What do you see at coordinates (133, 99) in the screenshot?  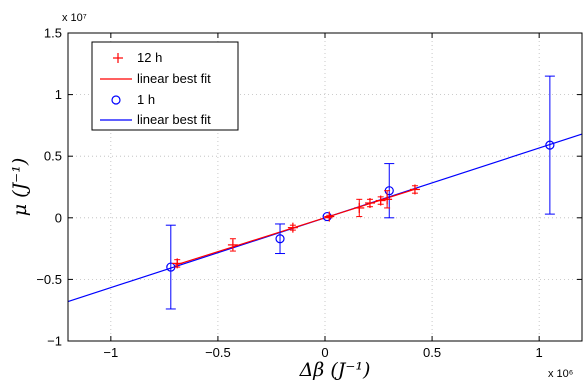 I see `legend-entry-1h: 1 h` at bounding box center [133, 99].